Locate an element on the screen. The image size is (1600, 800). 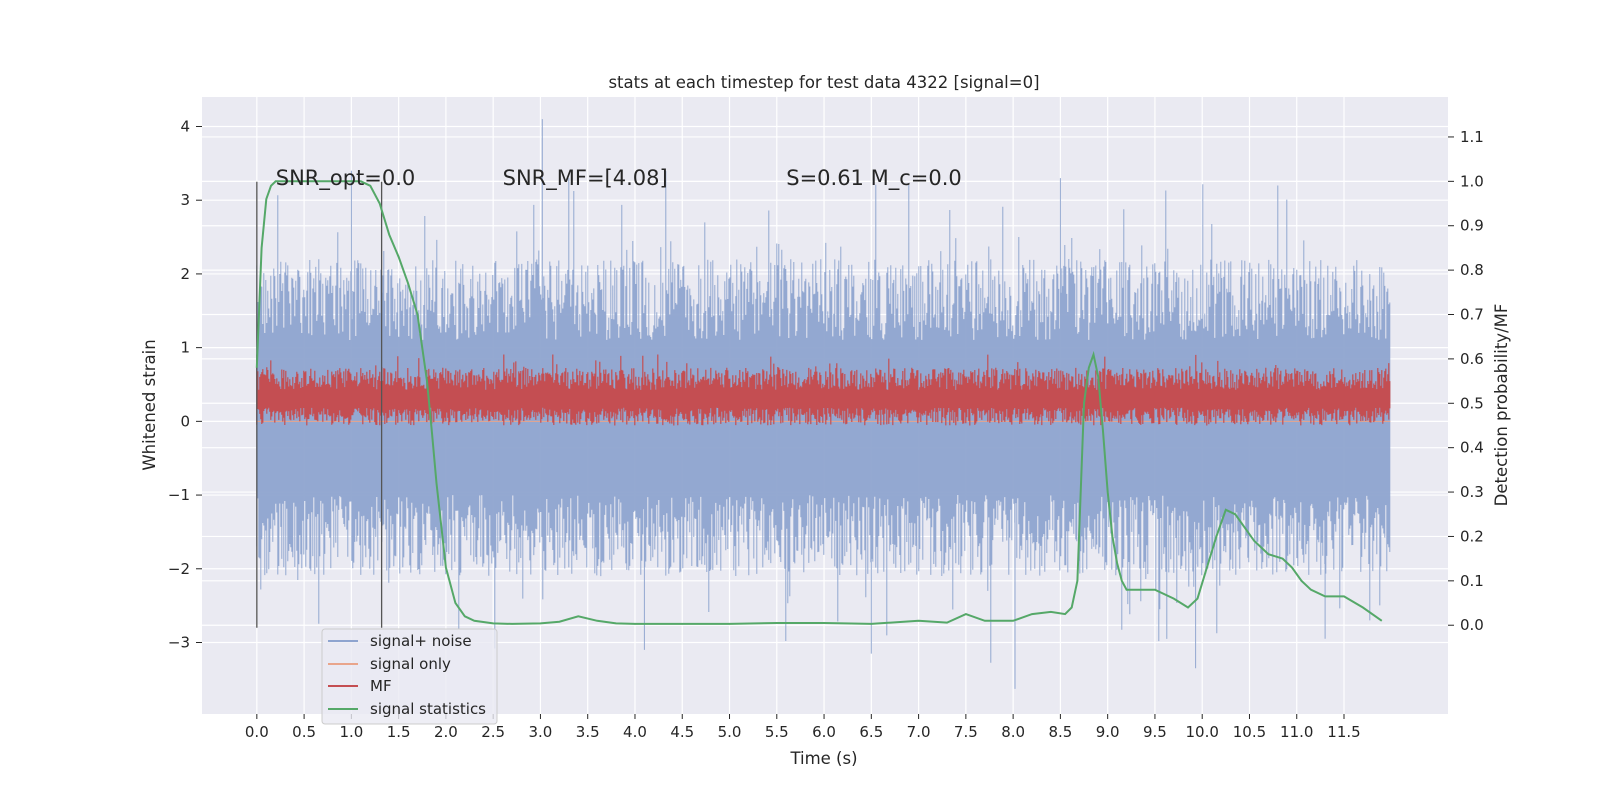
annotations: SNR_opt=0.0 SNR_MF=[4.08] S=0.61 M_c=0.0 is located at coordinates (619, 178).